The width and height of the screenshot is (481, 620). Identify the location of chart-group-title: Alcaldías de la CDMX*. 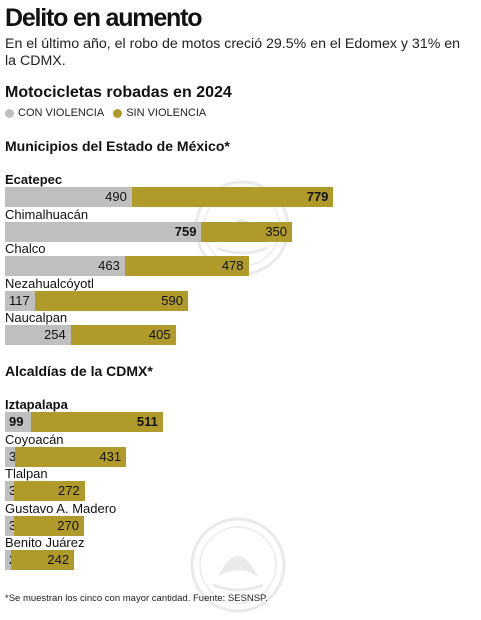
(79, 371).